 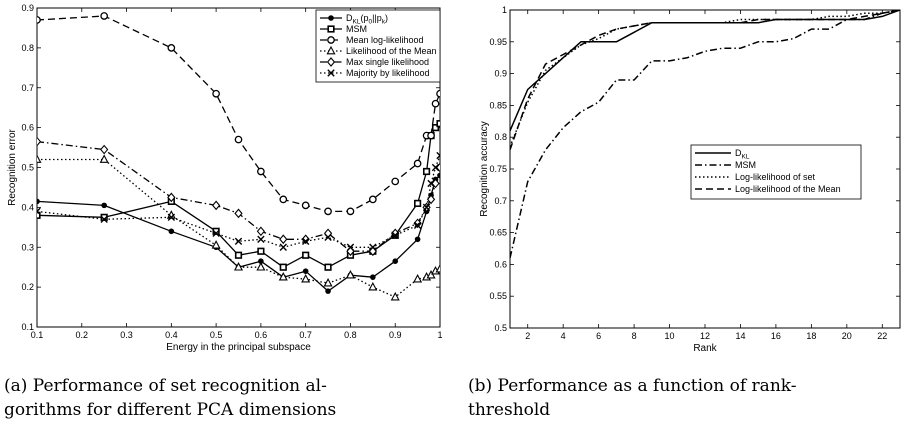 What do you see at coordinates (27, 168) in the screenshot?
I see `y-tick-label: 0.5` at bounding box center [27, 168].